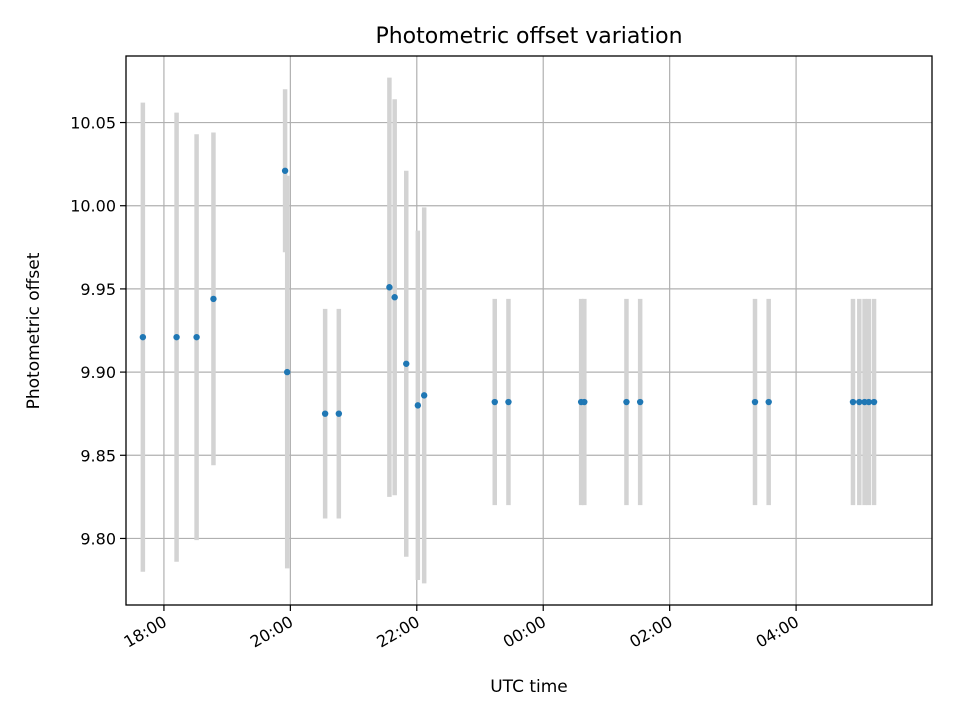 The image size is (960, 720). Describe the element at coordinates (98, 455) in the screenshot. I see `y-tick-label: 9.85` at that location.